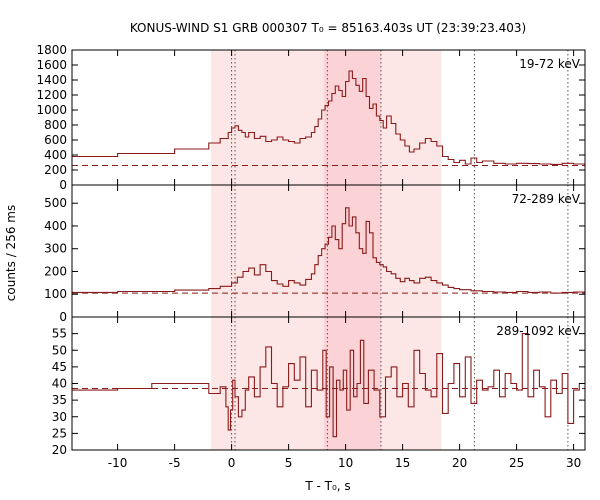  I want to click on energy-band-label: 72-289 keV, so click(546, 199).